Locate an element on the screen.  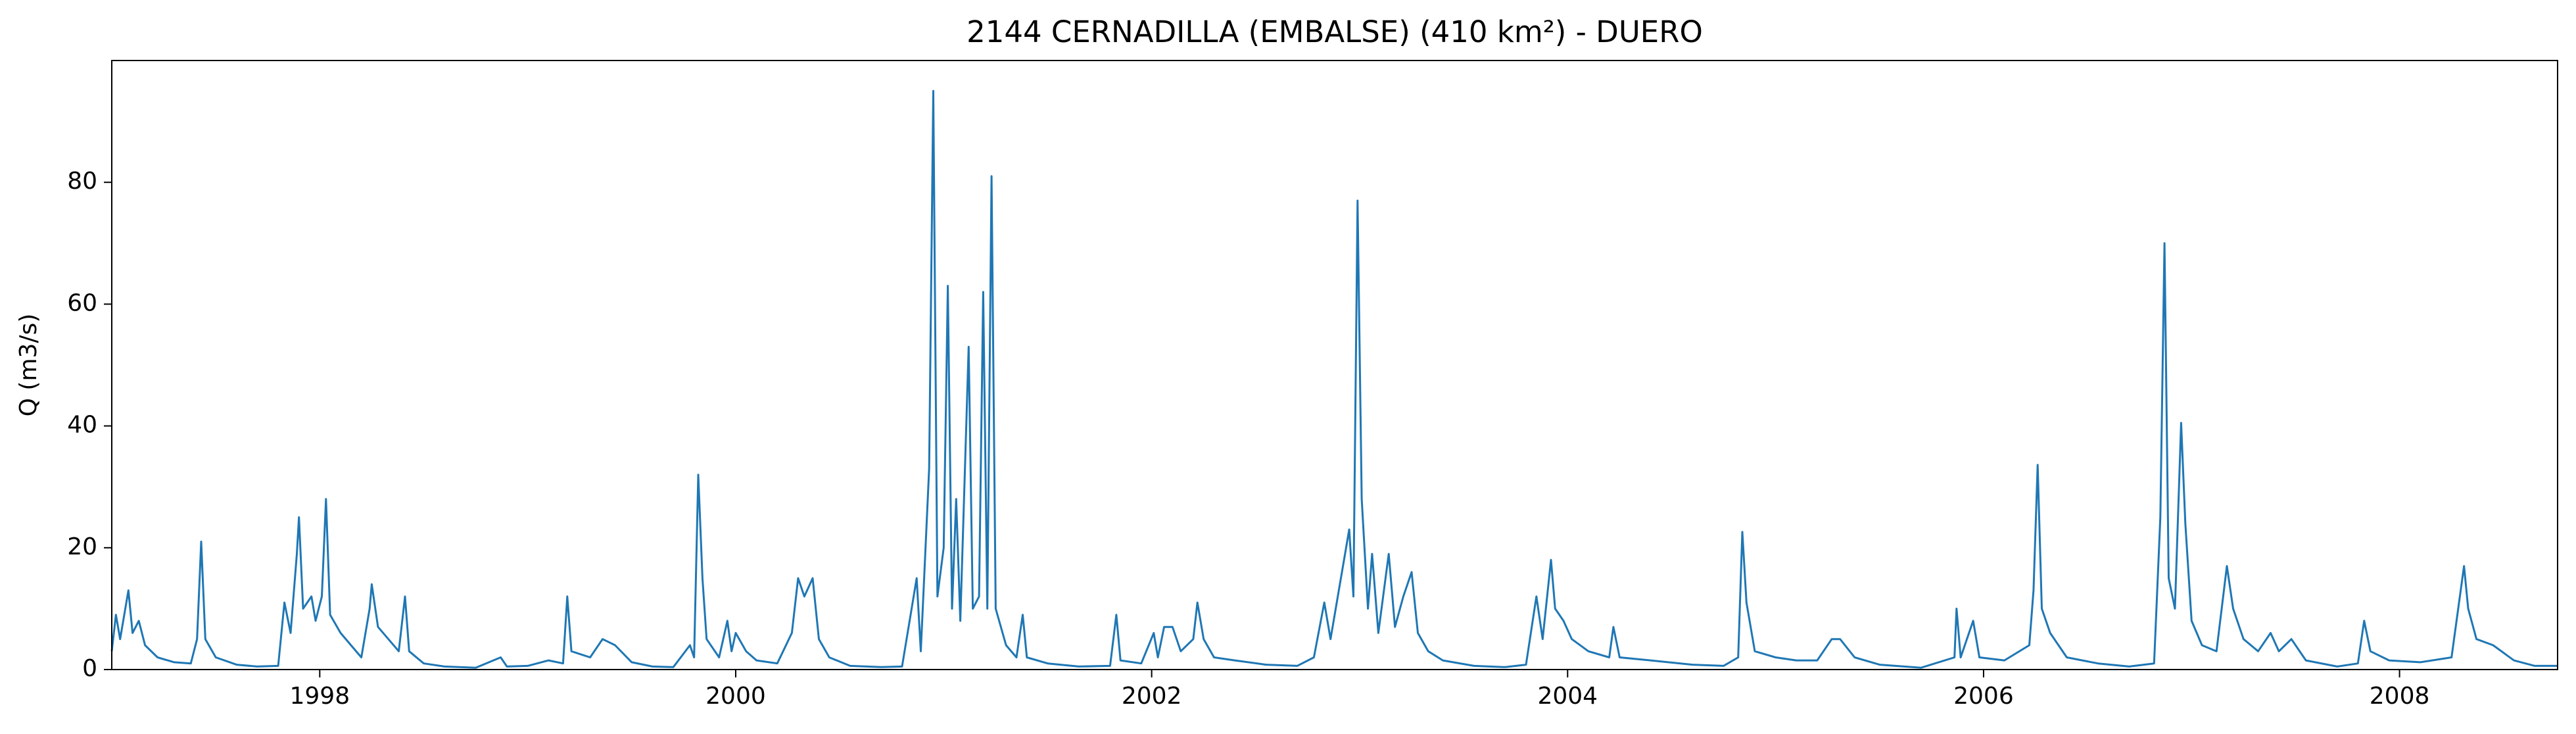
y-tick-label: 60 is located at coordinates (82, 302).